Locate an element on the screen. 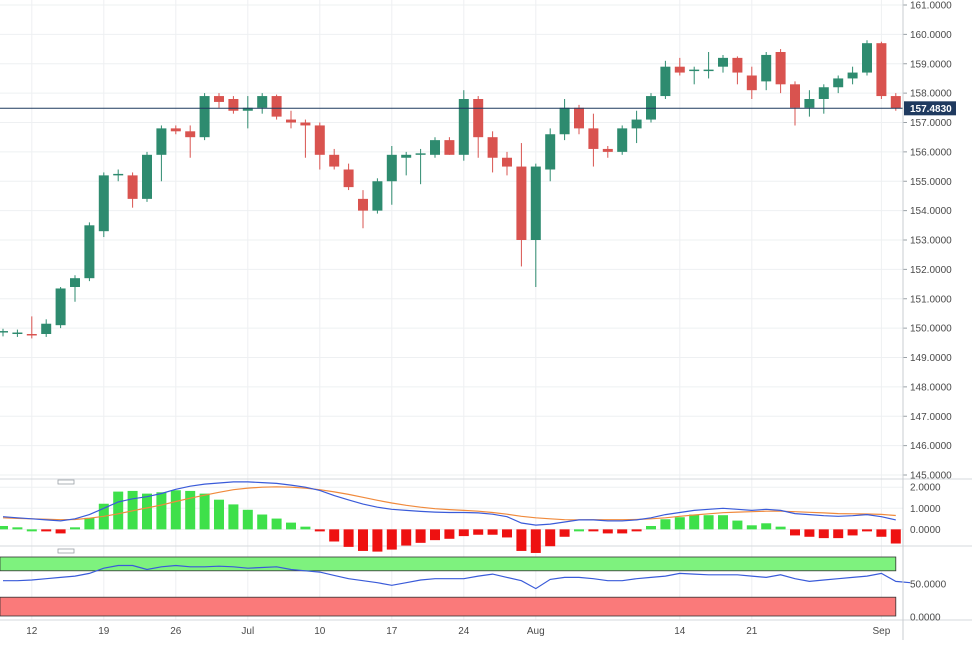 The image size is (972, 651). price-tick-label: 152.0000 is located at coordinates (931, 270).